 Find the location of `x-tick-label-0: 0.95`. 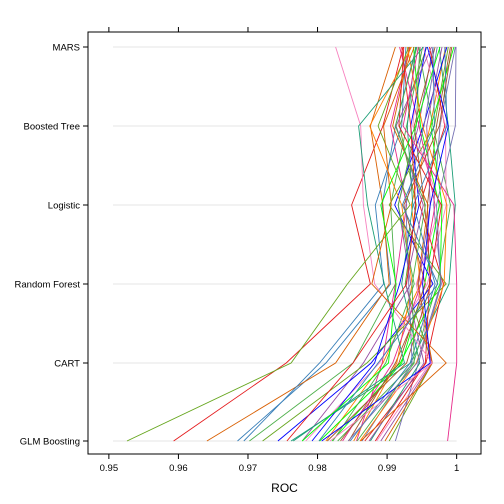

x-tick-label-0: 0.95 is located at coordinates (109, 468).